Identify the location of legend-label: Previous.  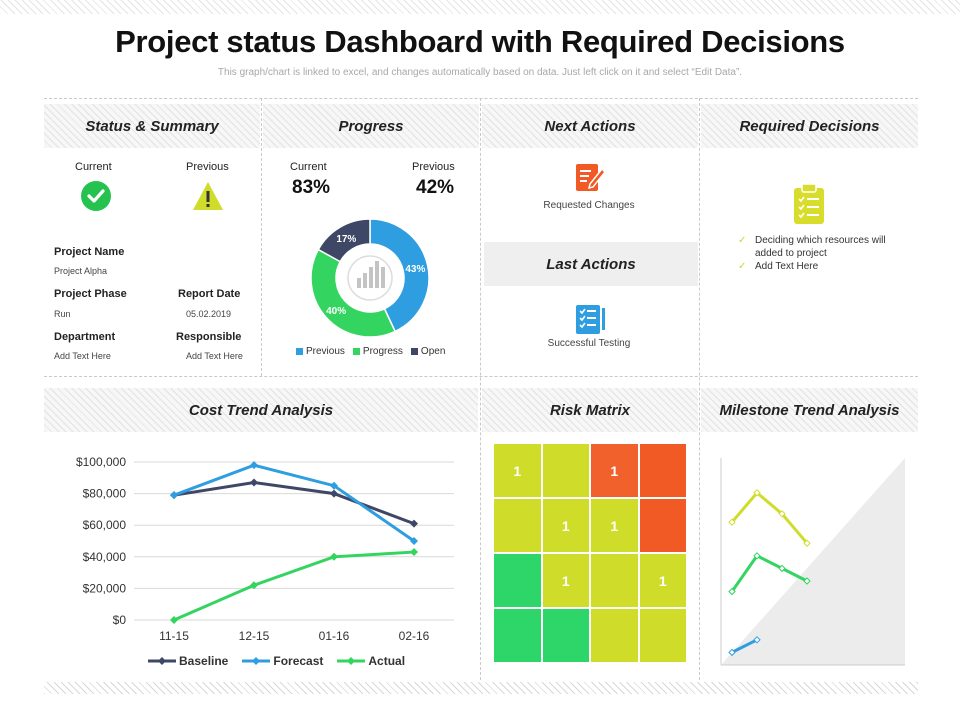
(325, 351).